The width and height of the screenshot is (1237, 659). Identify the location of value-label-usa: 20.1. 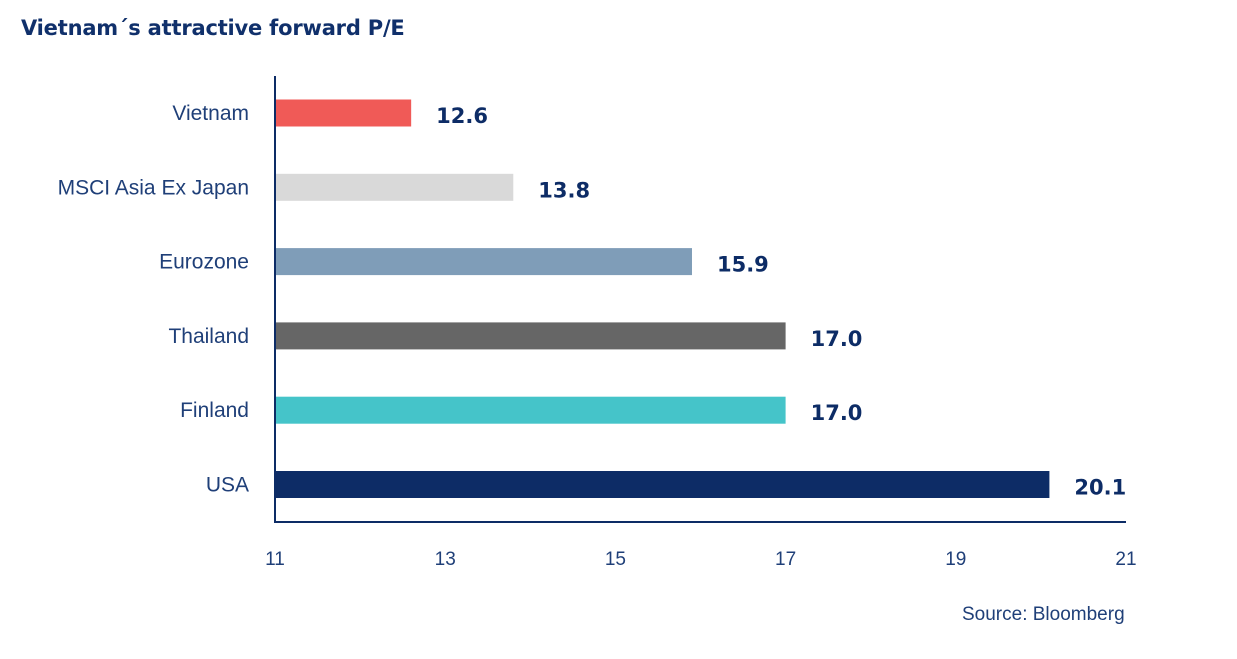
(1100, 488).